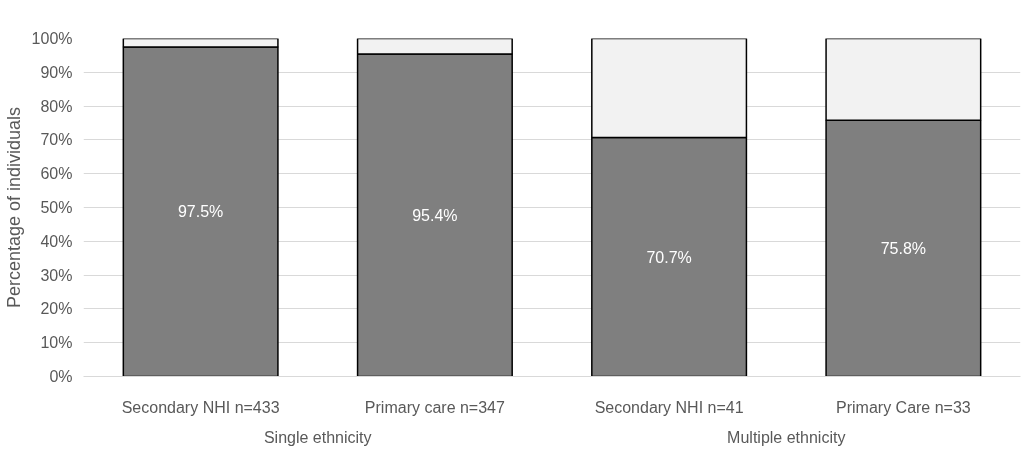 The width and height of the screenshot is (1033, 461). I want to click on x-tick-label: Primary care n=347, so click(435, 407).